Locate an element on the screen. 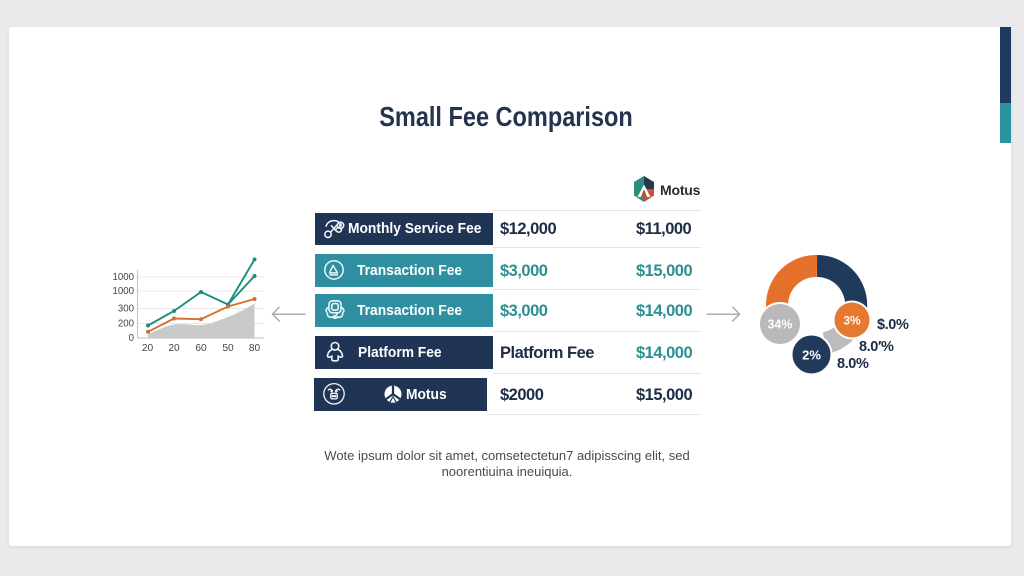 This screenshot has width=1024, height=576. svg-text: 50 is located at coordinates (228, 348).